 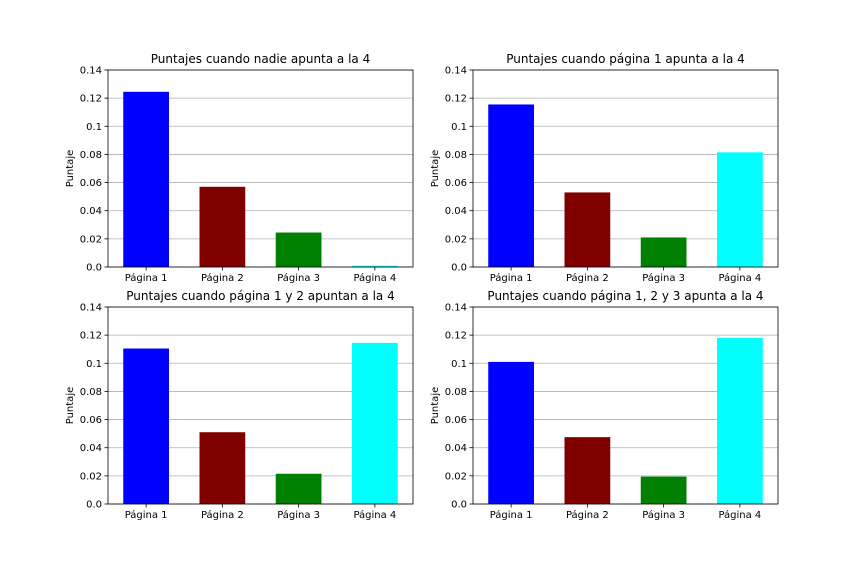 I want to click on chart-title: Puntajes cuando página 1 apunta a la 4, so click(x=625, y=59).